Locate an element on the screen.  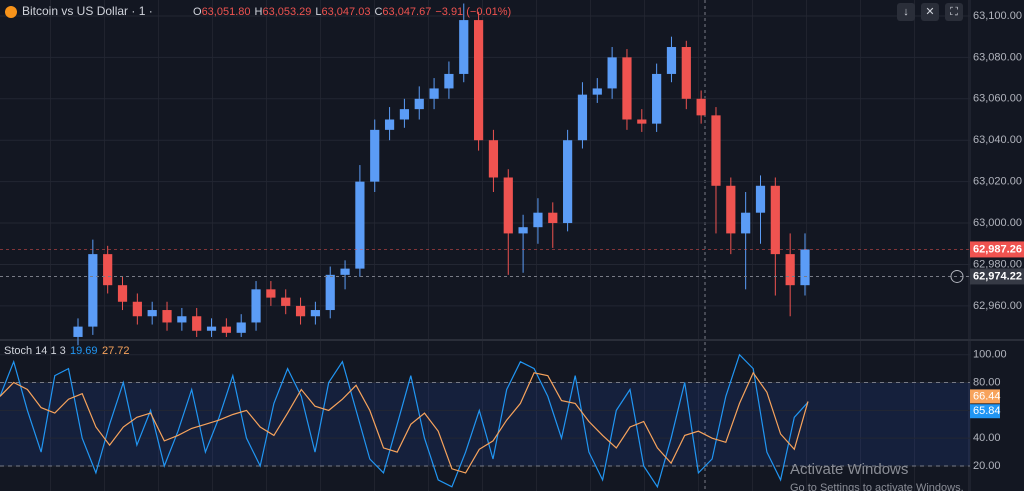
last-value-label: 66.44 is located at coordinates (987, 396).